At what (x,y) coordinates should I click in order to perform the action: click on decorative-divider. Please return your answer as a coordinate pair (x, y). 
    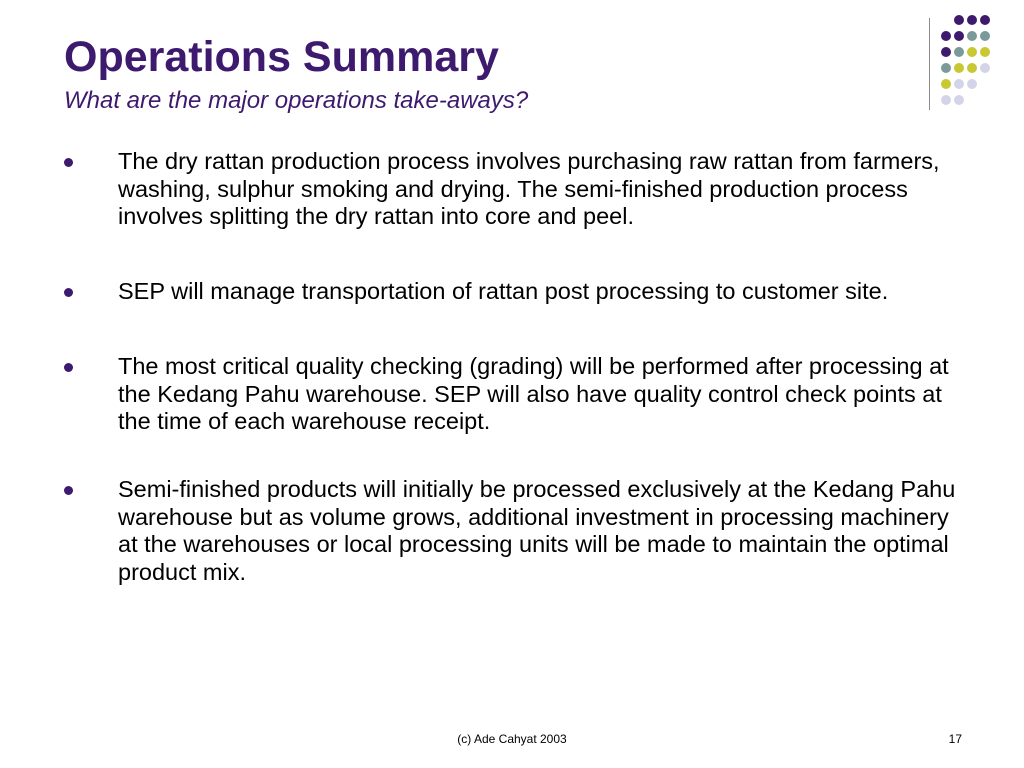
    Looking at the image, I should click on (929, 64).